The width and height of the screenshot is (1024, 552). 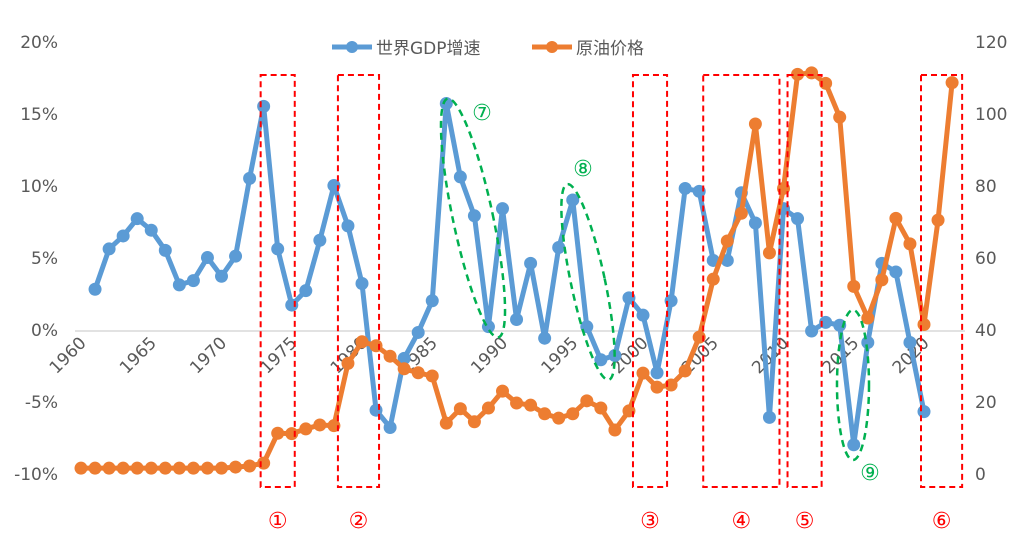 What do you see at coordinates (991, 115) in the screenshot?
I see `y-right-tick-label: 100` at bounding box center [991, 115].